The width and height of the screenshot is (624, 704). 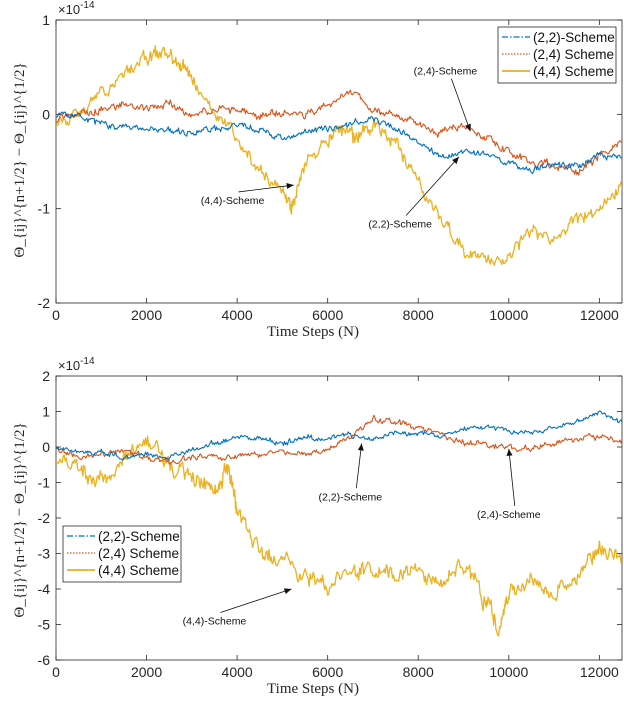 I want to click on y-tick-label: -6, so click(x=44, y=660).